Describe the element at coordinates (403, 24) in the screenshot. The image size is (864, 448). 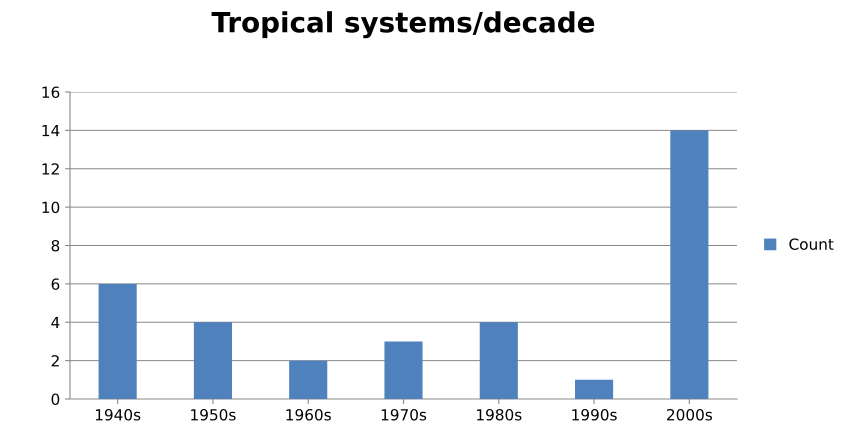
I see `chart-title: Tropical systems/decade` at that location.